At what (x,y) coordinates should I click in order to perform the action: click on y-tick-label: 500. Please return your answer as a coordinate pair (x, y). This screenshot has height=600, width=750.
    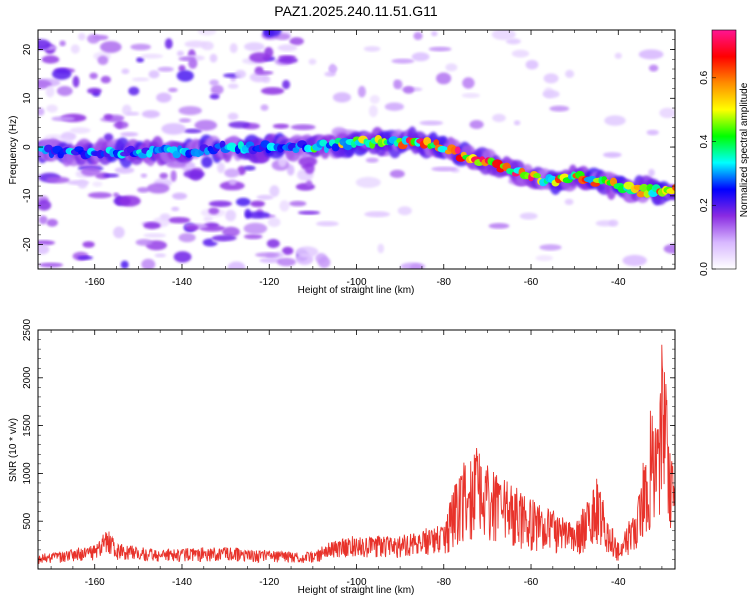
    Looking at the image, I should click on (27, 520).